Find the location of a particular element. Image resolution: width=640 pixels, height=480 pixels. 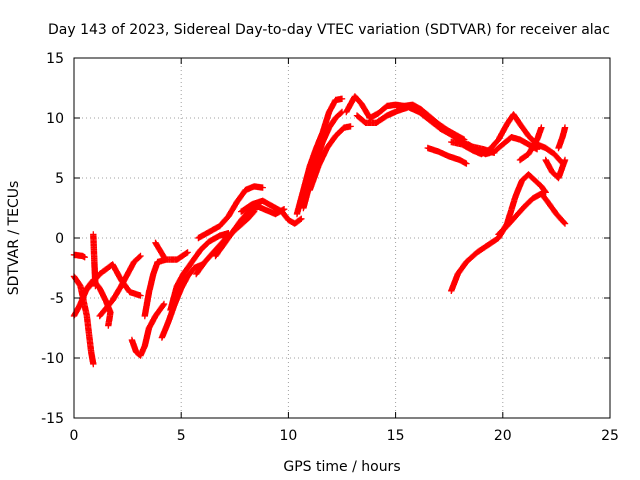

x-tick-label: 15 is located at coordinates (396, 436).